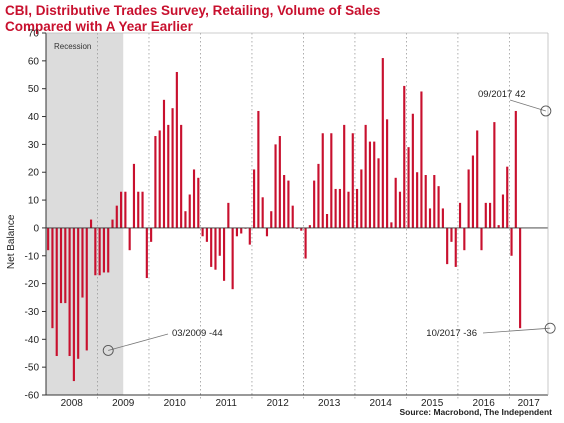 The height and width of the screenshot is (423, 564). I want to click on y-tick-label: 40, so click(34, 117).